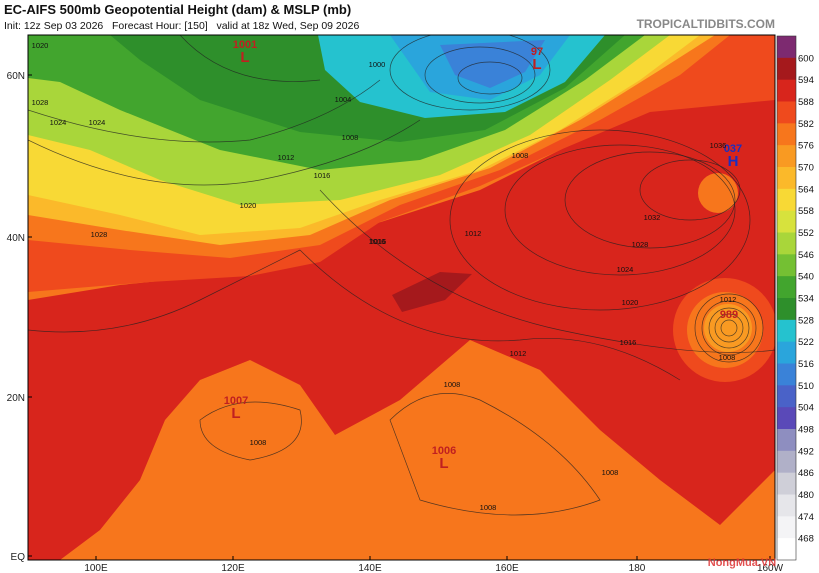  What do you see at coordinates (507, 568) in the screenshot?
I see `lon-label: 160E` at bounding box center [507, 568].